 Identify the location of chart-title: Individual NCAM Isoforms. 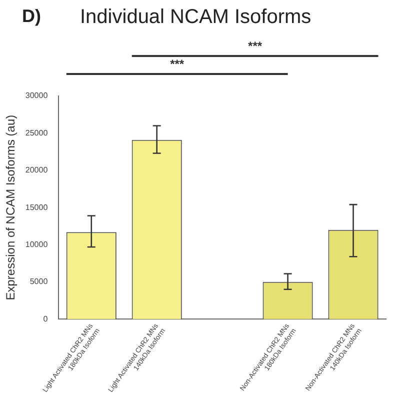
(196, 17).